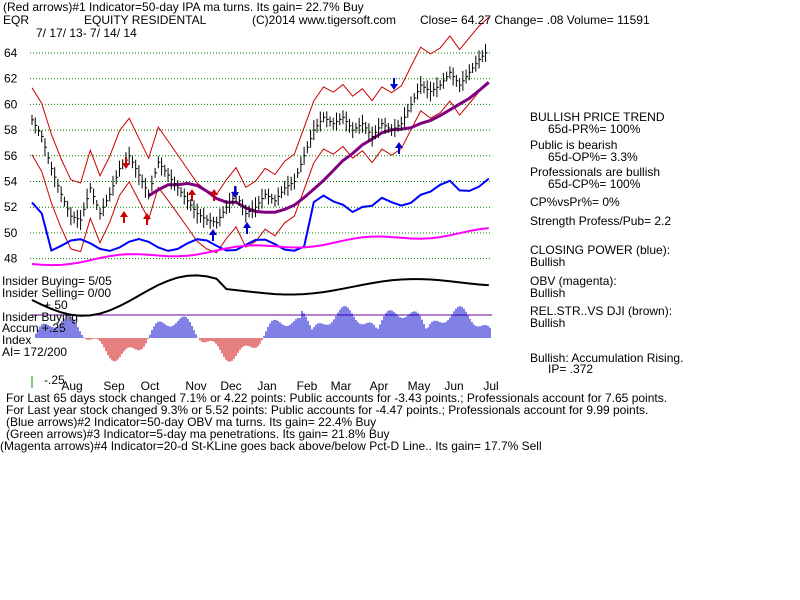  What do you see at coordinates (597, 117) in the screenshot?
I see `trend-title: BULLISH PRICE TREND` at bounding box center [597, 117].